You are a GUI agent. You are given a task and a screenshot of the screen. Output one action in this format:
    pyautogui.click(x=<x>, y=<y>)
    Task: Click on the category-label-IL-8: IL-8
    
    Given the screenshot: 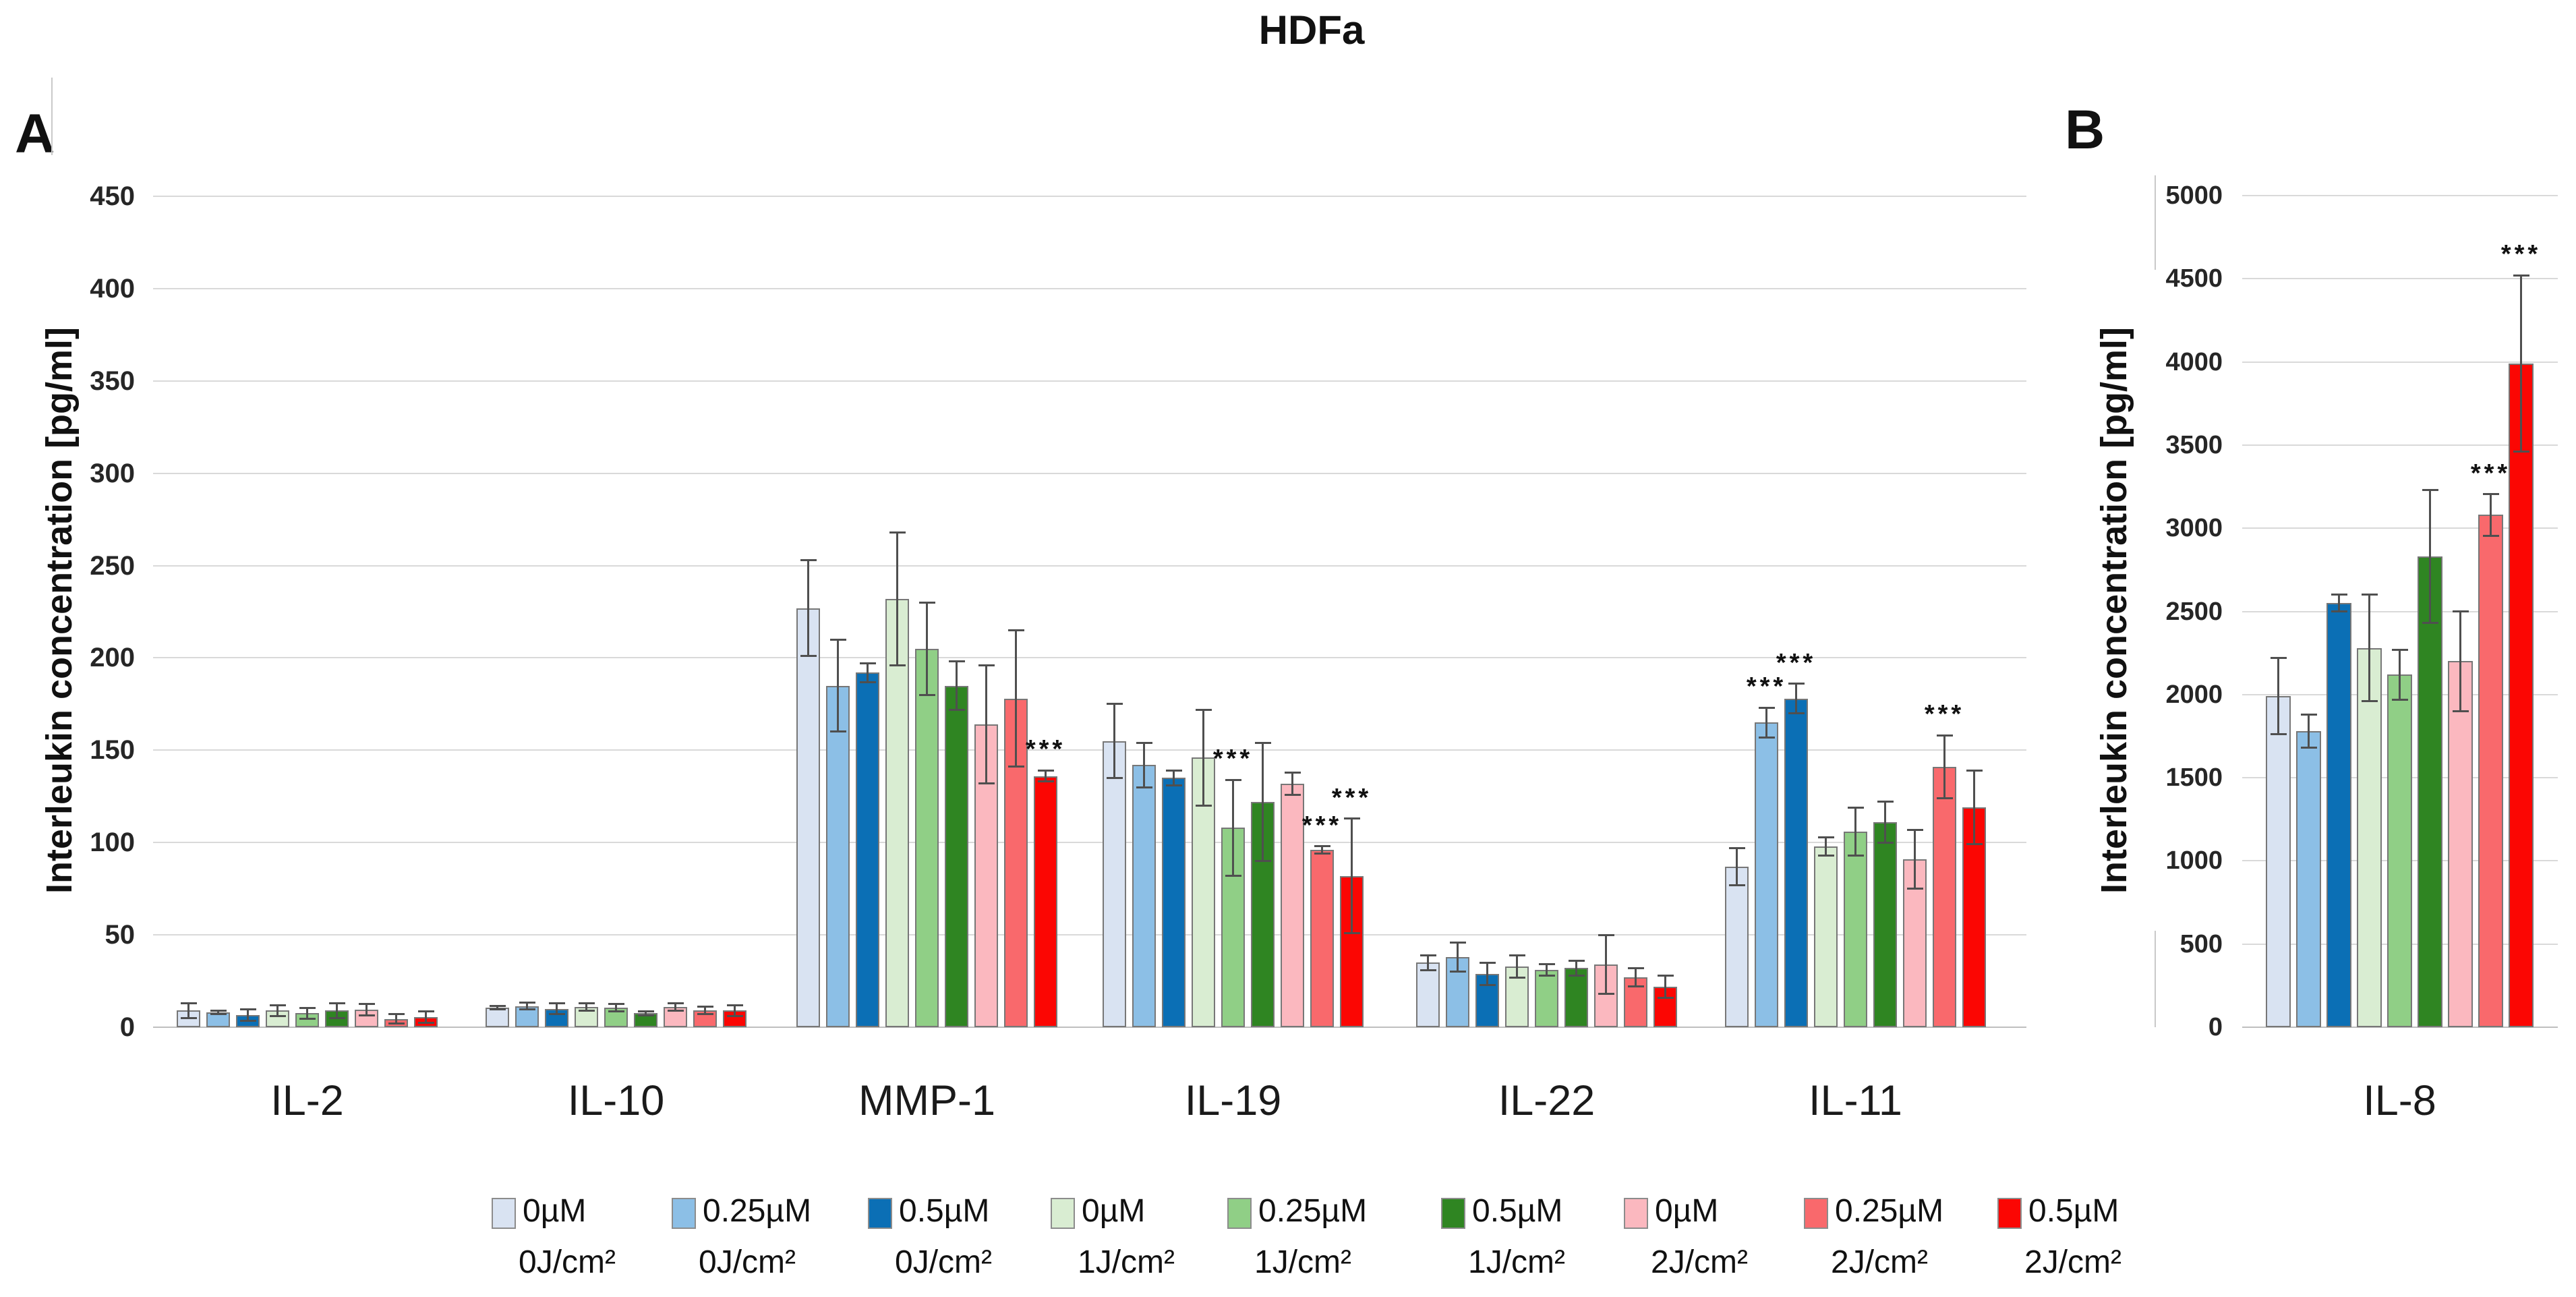 What is the action you would take?
    pyautogui.click(x=2399, y=1100)
    